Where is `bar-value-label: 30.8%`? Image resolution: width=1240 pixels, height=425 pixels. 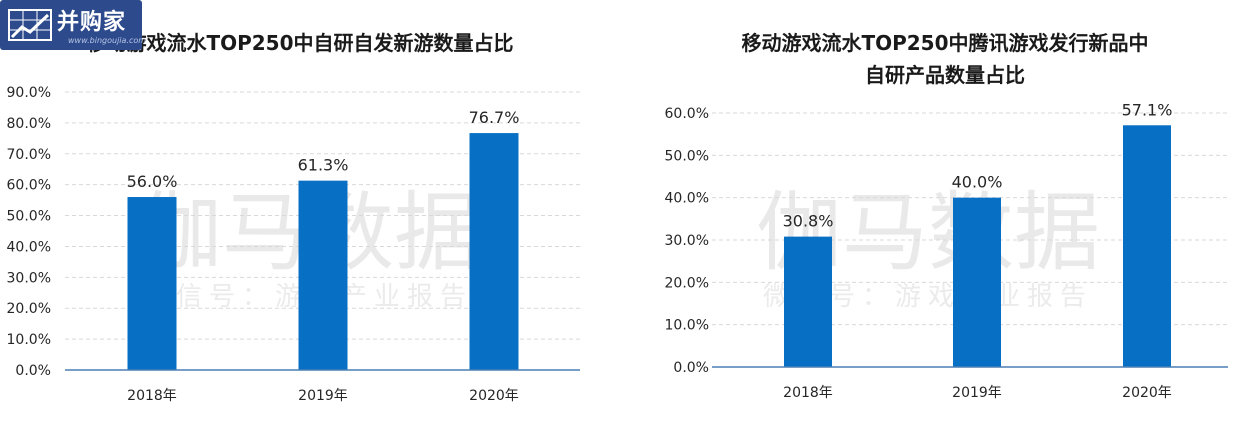 bar-value-label: 30.8% is located at coordinates (808, 221).